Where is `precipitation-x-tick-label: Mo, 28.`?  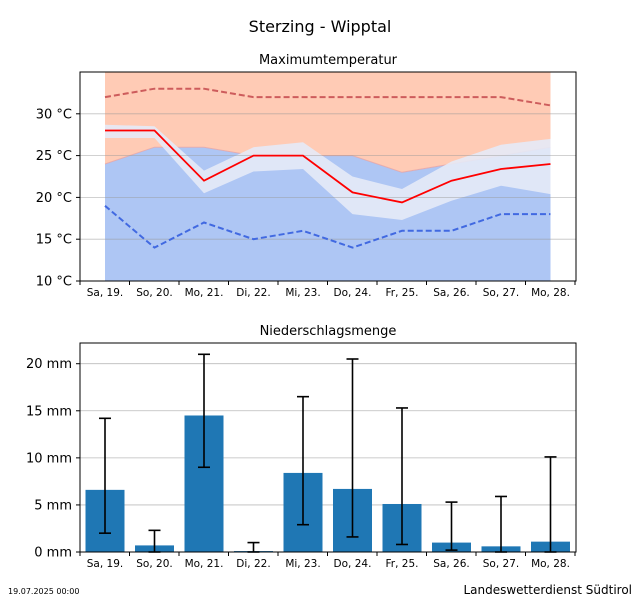
precipitation-x-tick-label: Mo, 28. is located at coordinates (550, 564).